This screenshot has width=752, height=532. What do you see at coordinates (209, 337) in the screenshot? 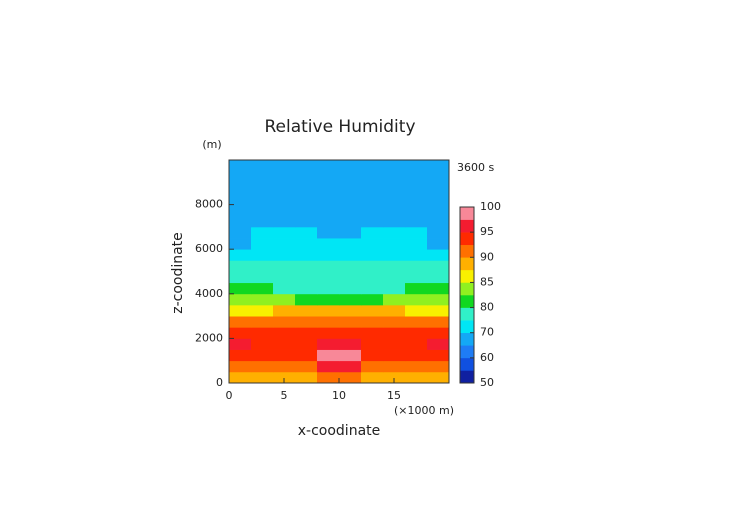
I see `y-tick-label: 2000` at bounding box center [209, 337].